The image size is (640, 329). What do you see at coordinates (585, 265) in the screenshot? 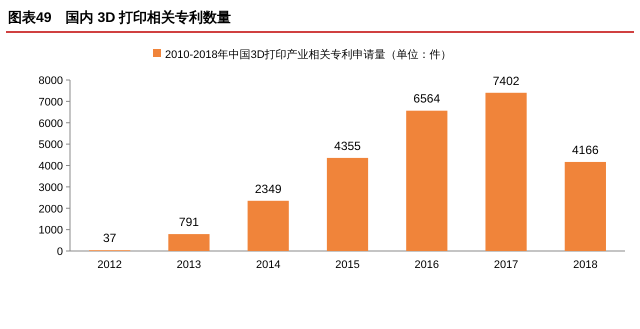
I see `x-tick-label: 2018` at bounding box center [585, 265].